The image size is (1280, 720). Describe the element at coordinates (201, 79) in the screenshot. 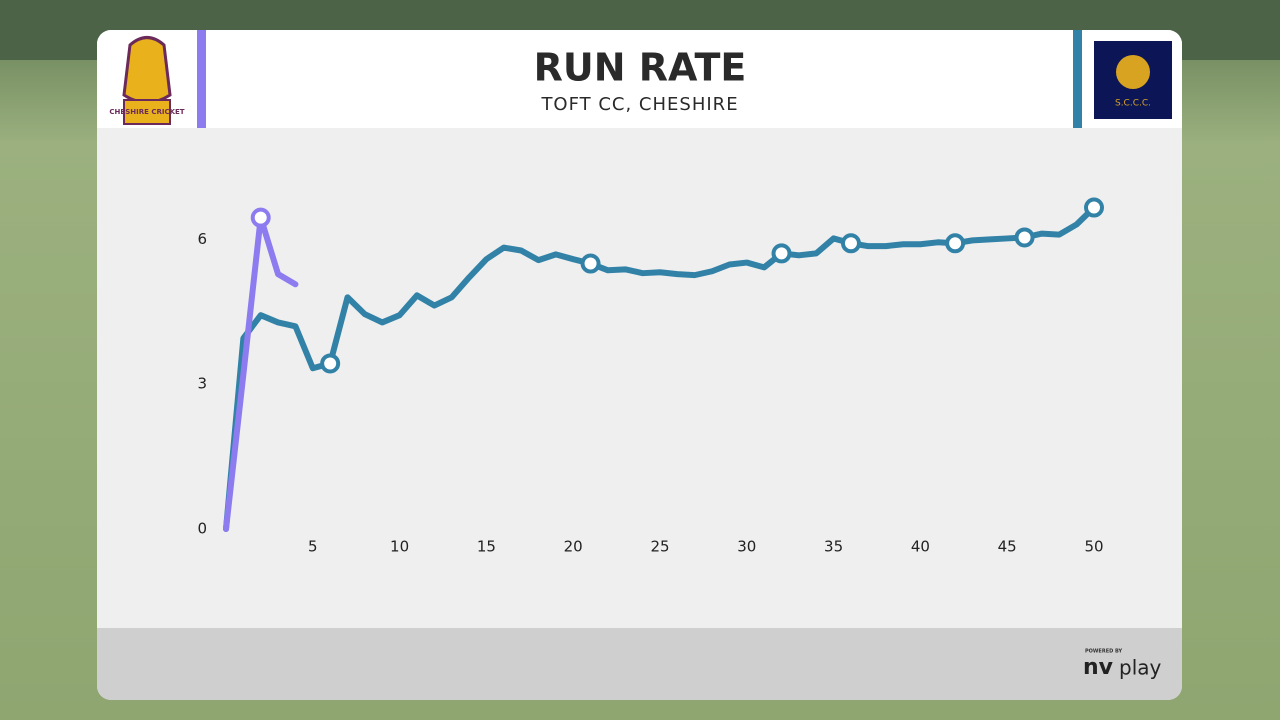

I see `left-team-bar` at that location.